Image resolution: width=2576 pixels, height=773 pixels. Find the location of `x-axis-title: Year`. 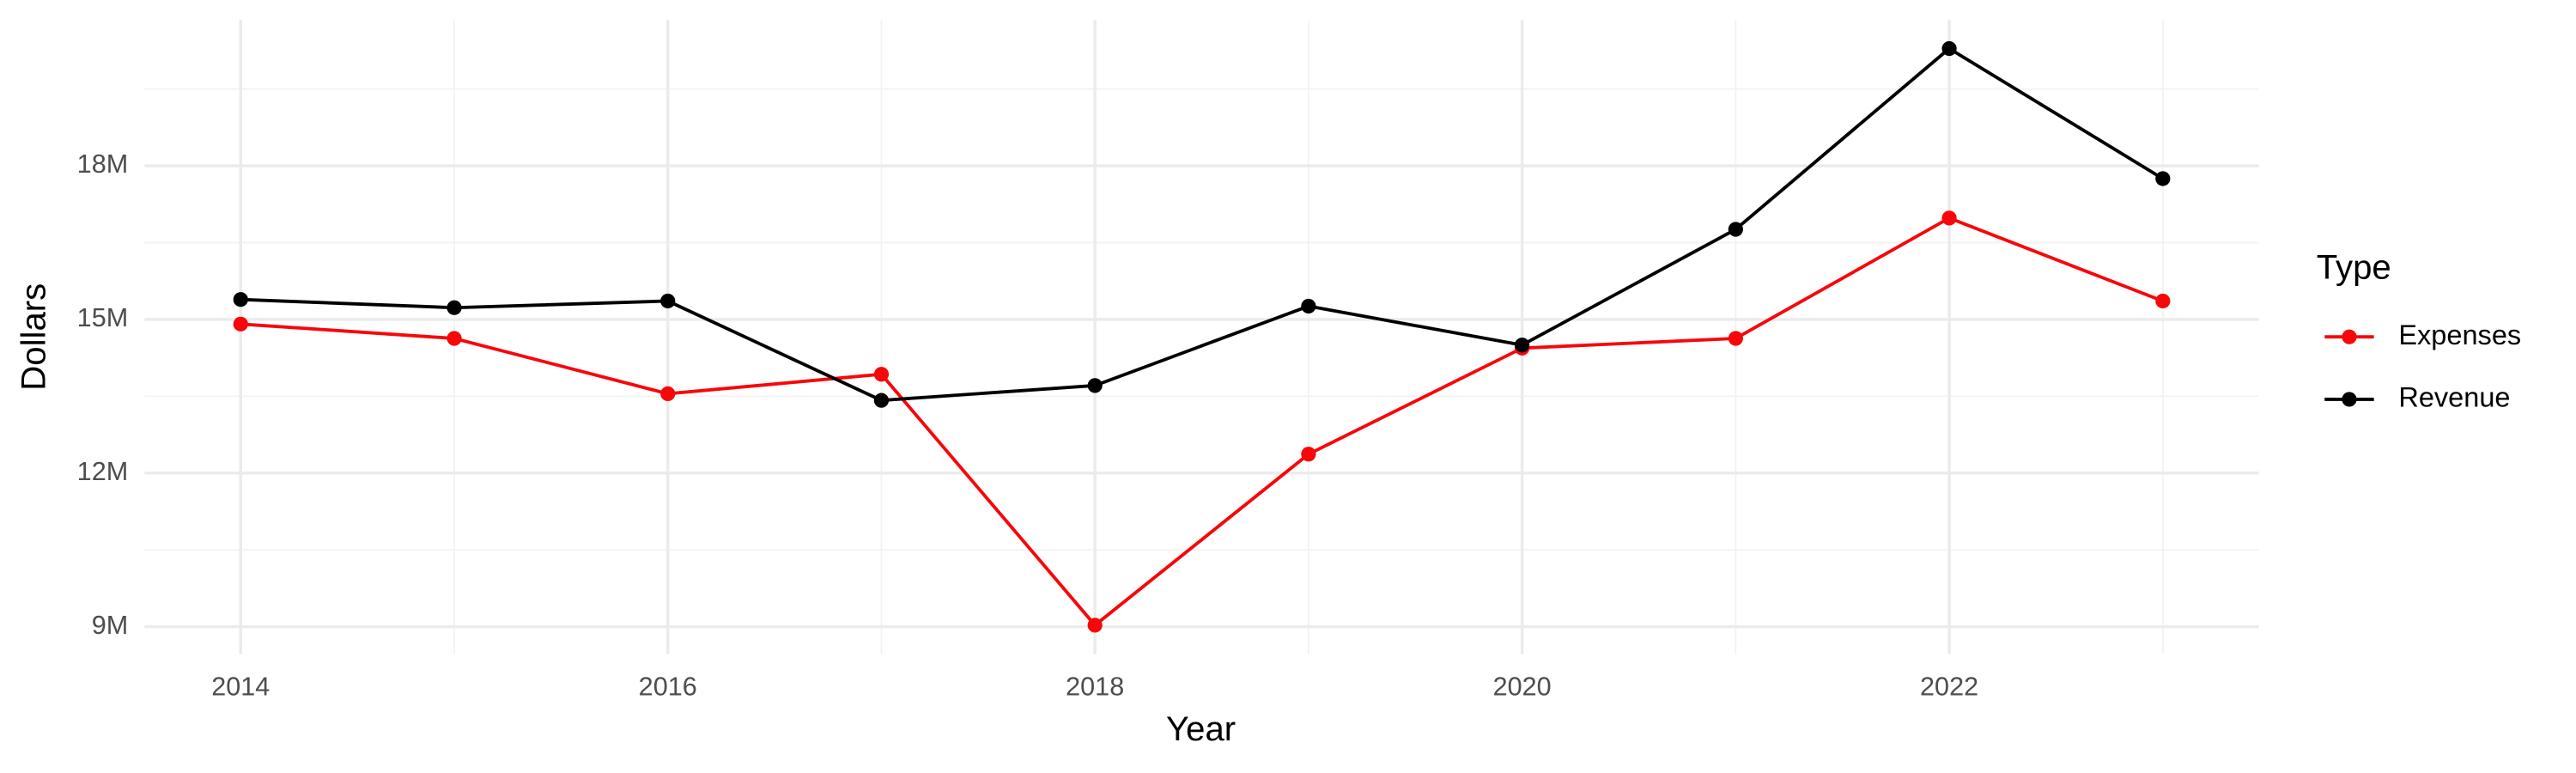

x-axis-title: Year is located at coordinates (1201, 728).